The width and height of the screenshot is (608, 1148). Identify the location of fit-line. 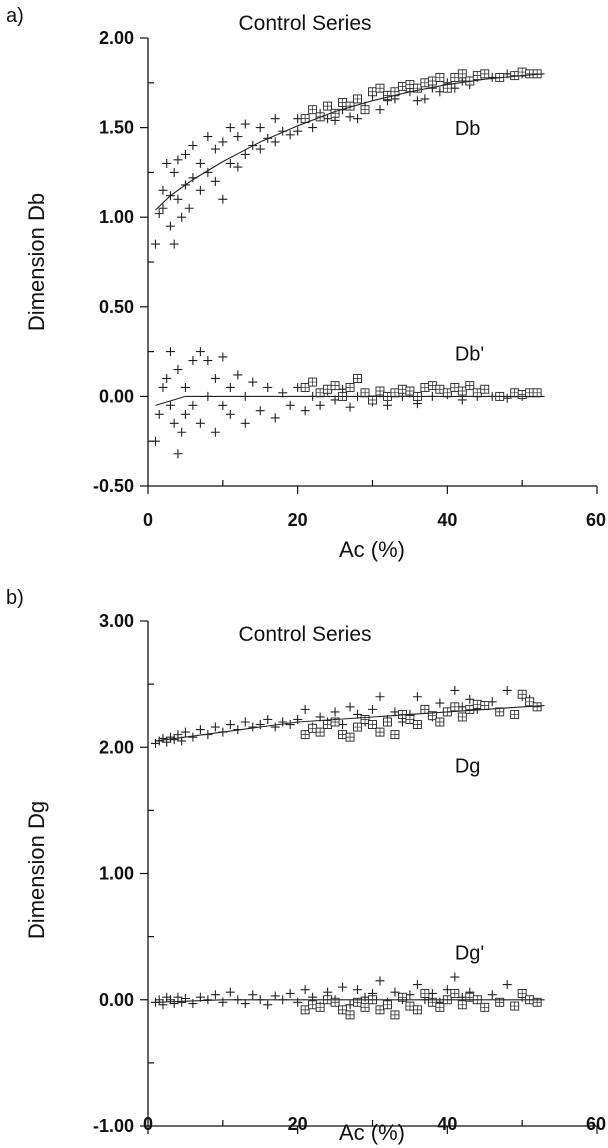
(350, 1001).